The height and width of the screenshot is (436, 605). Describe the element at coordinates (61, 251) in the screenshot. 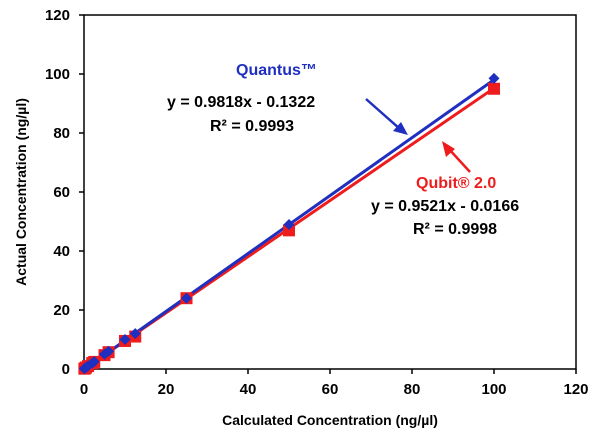

I see `y-tick-label: 40` at that location.